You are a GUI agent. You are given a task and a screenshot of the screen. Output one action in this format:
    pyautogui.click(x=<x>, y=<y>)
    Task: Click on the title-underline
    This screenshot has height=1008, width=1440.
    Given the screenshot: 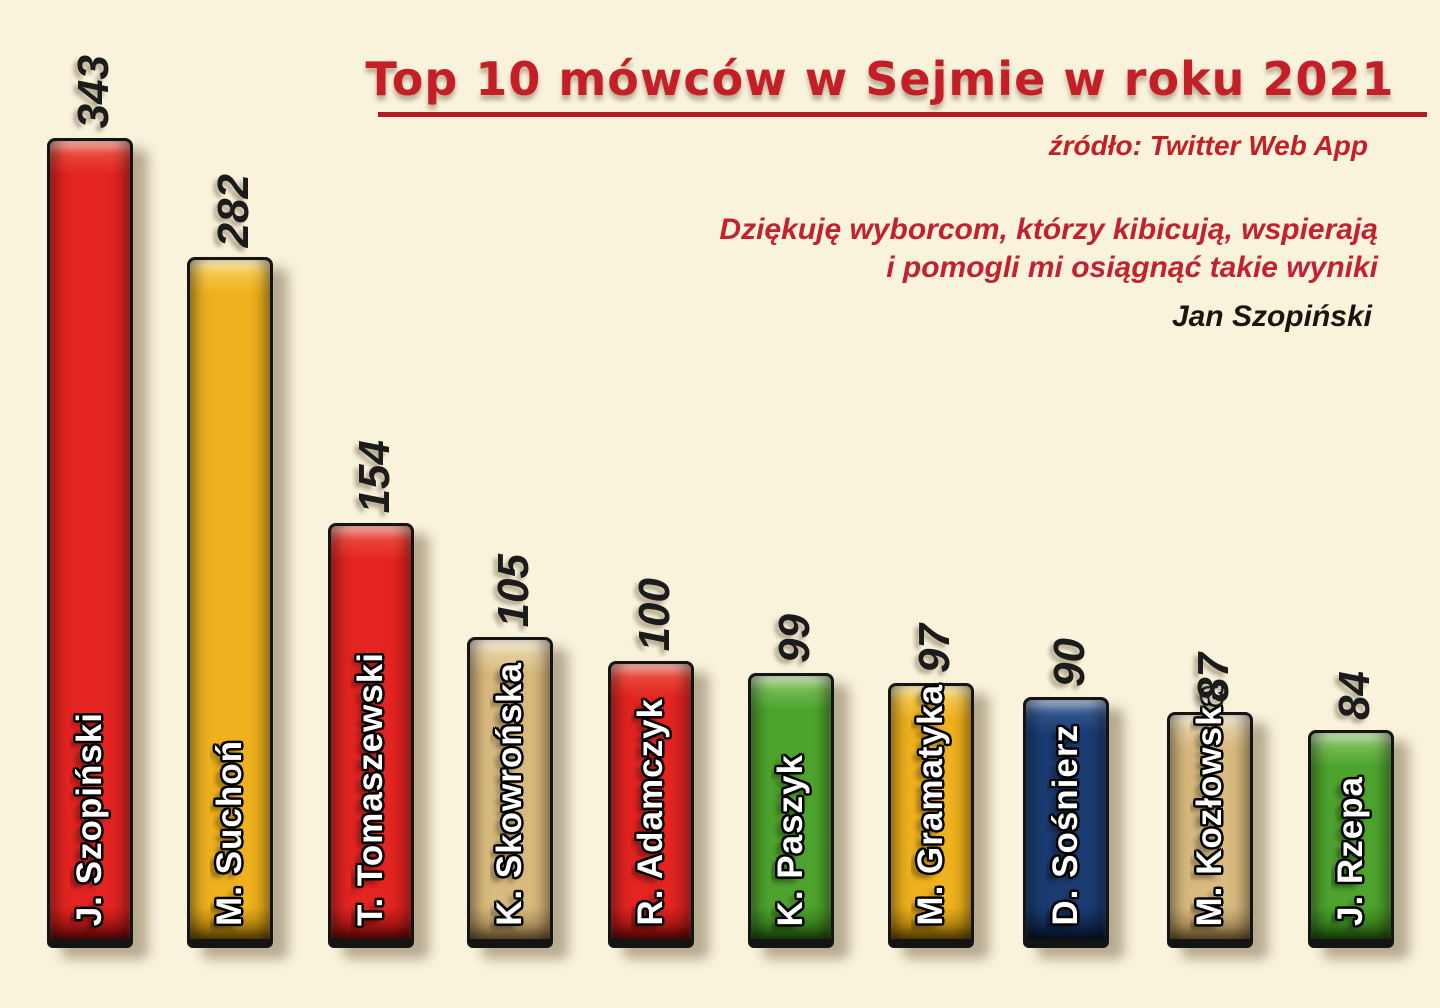 What is the action you would take?
    pyautogui.click(x=902, y=114)
    